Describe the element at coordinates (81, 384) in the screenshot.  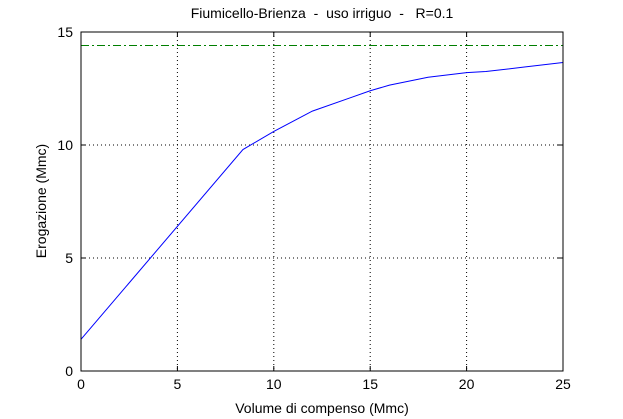
I see `x-tick-label: 0` at that location.